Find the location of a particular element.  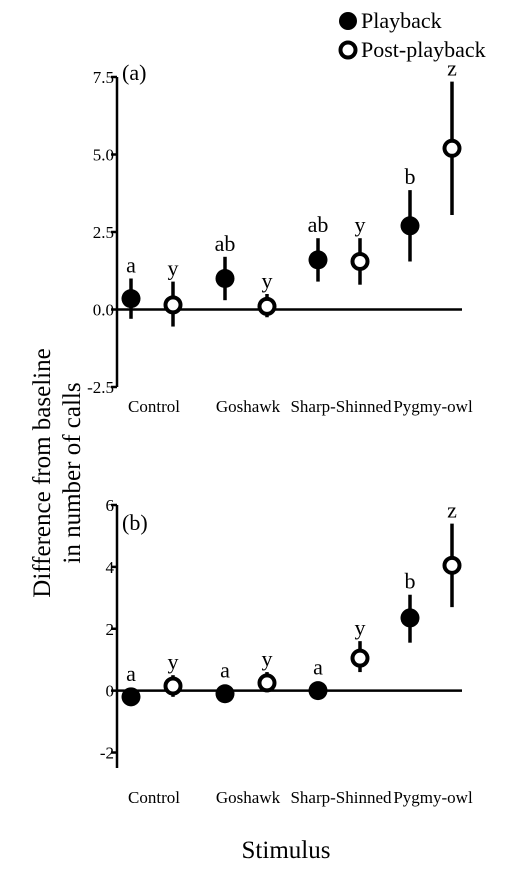

y-tick-label: 5.0 is located at coordinates (103, 155).